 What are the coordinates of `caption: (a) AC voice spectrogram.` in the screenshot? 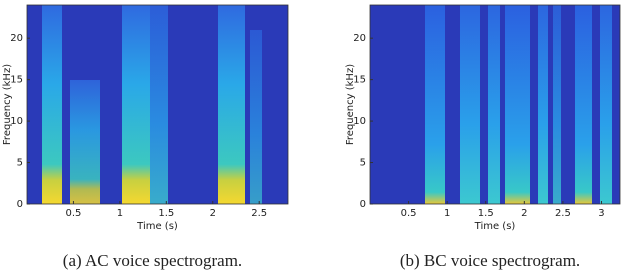 It's located at (152, 260).